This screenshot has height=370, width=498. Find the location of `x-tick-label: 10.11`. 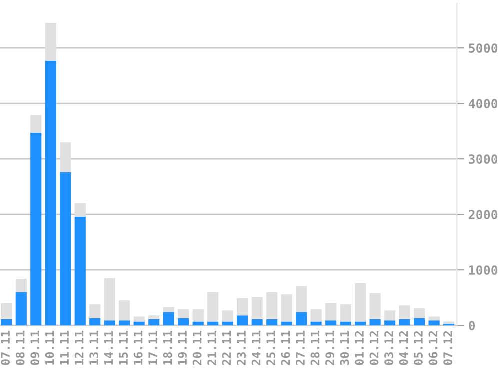

x-tick-label: 10.11 is located at coordinates (49, 348).